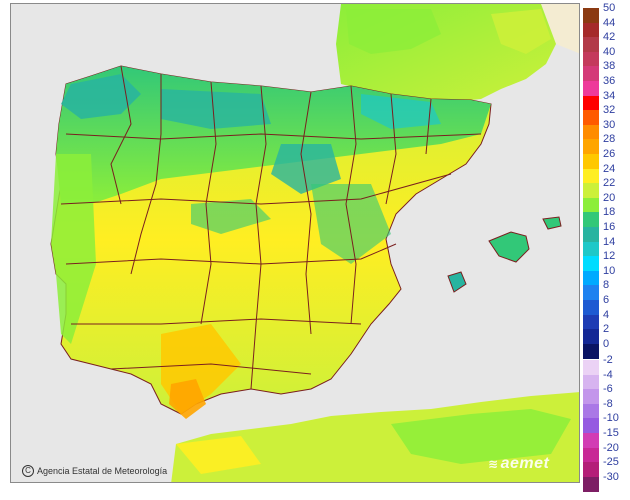  I want to click on legend-label-pos-0: 50, so click(609, 8).